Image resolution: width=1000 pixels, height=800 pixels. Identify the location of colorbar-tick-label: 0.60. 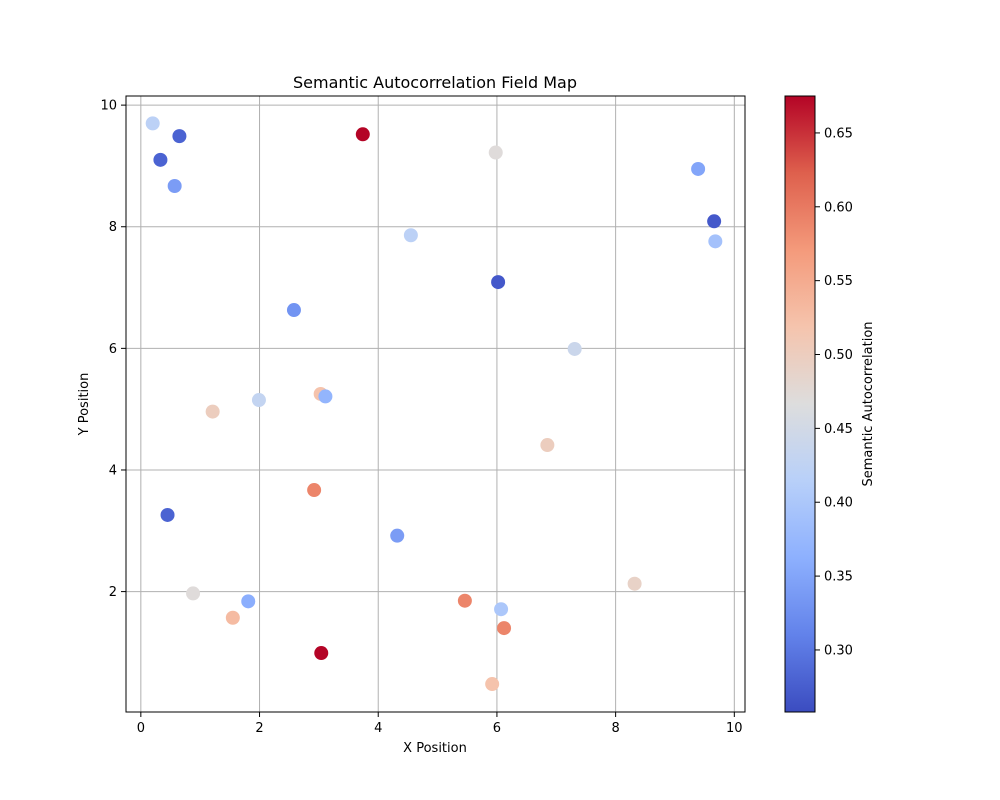
(838, 207).